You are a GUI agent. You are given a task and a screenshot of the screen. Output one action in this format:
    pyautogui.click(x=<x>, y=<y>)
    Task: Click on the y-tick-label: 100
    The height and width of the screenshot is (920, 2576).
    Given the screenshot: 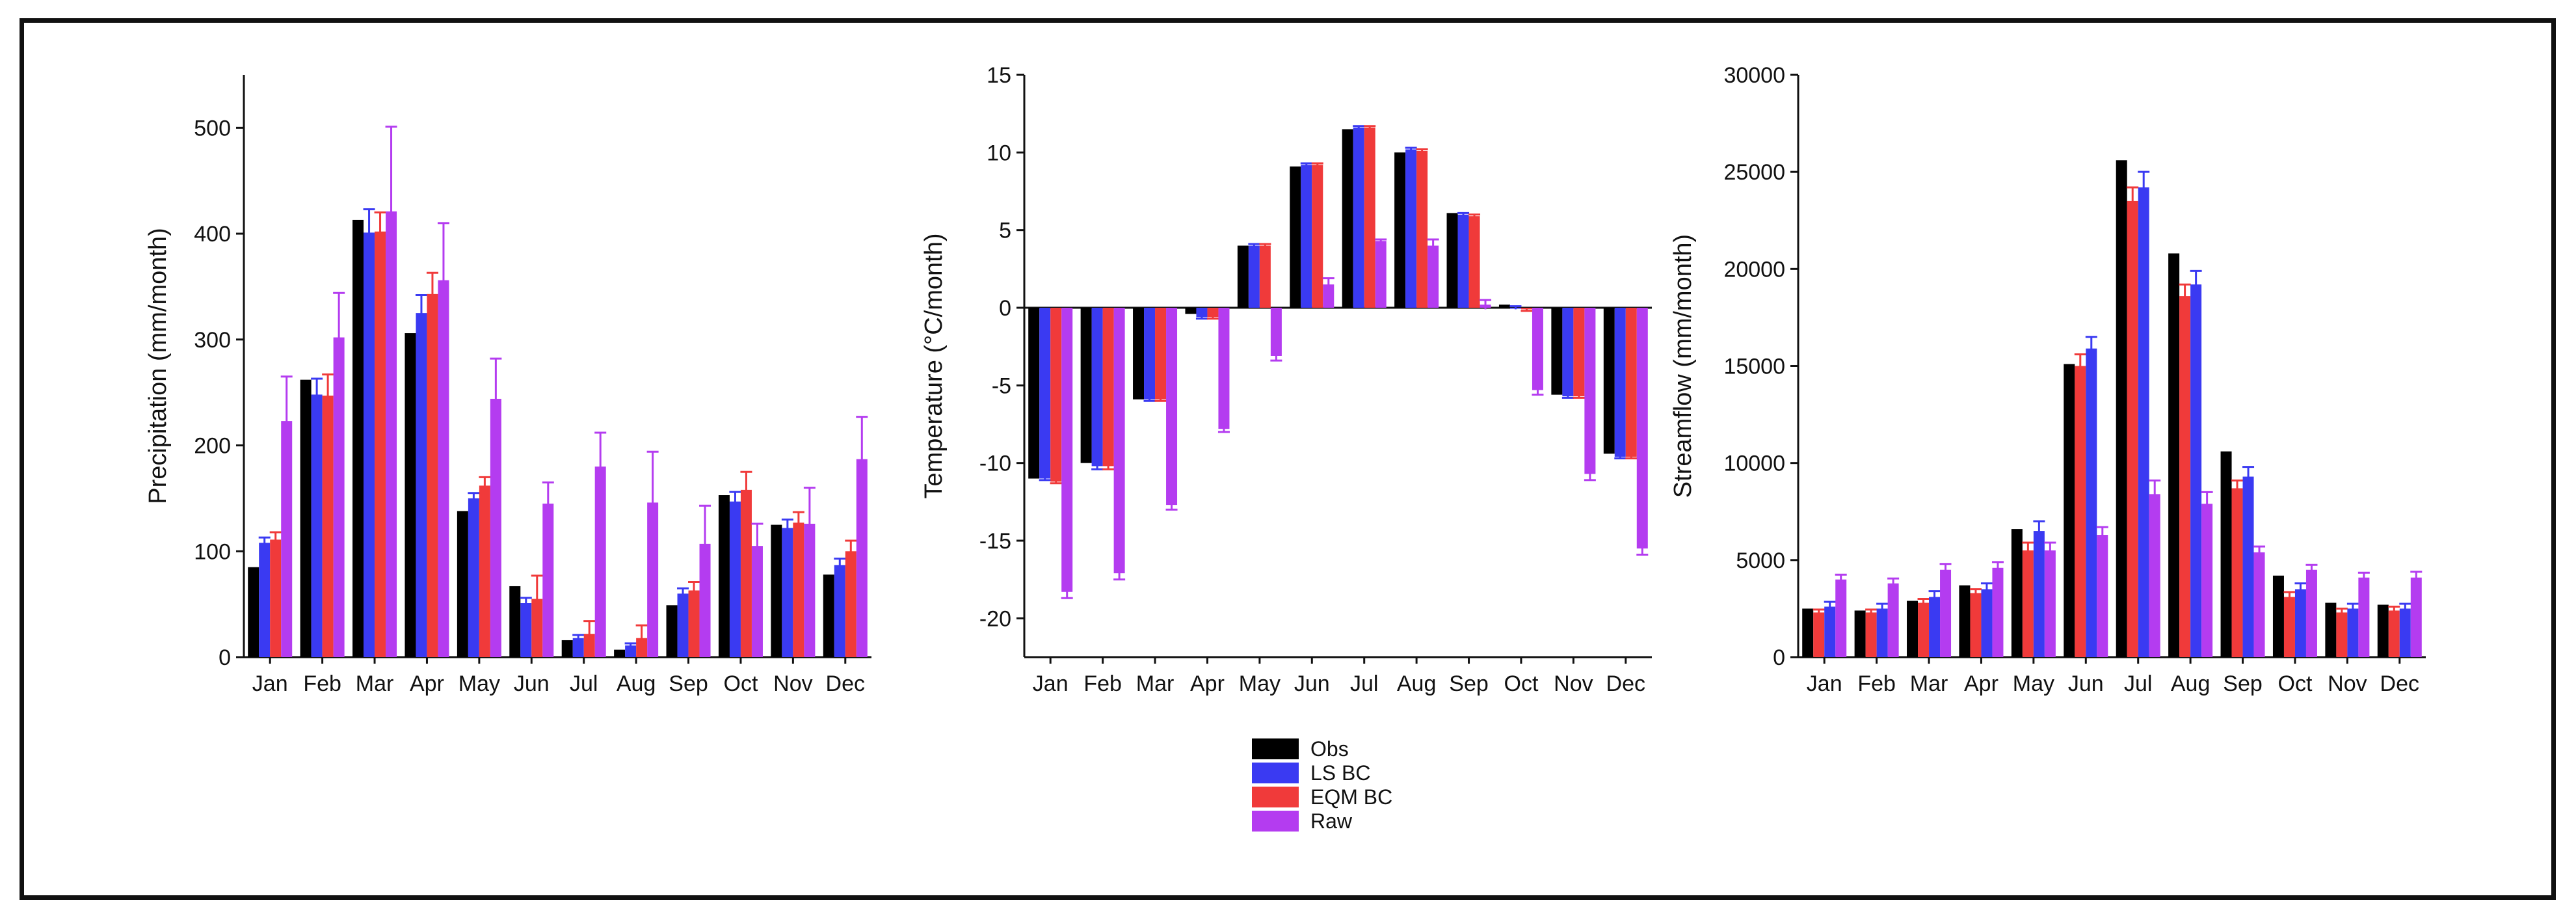 What is the action you would take?
    pyautogui.click(x=212, y=551)
    